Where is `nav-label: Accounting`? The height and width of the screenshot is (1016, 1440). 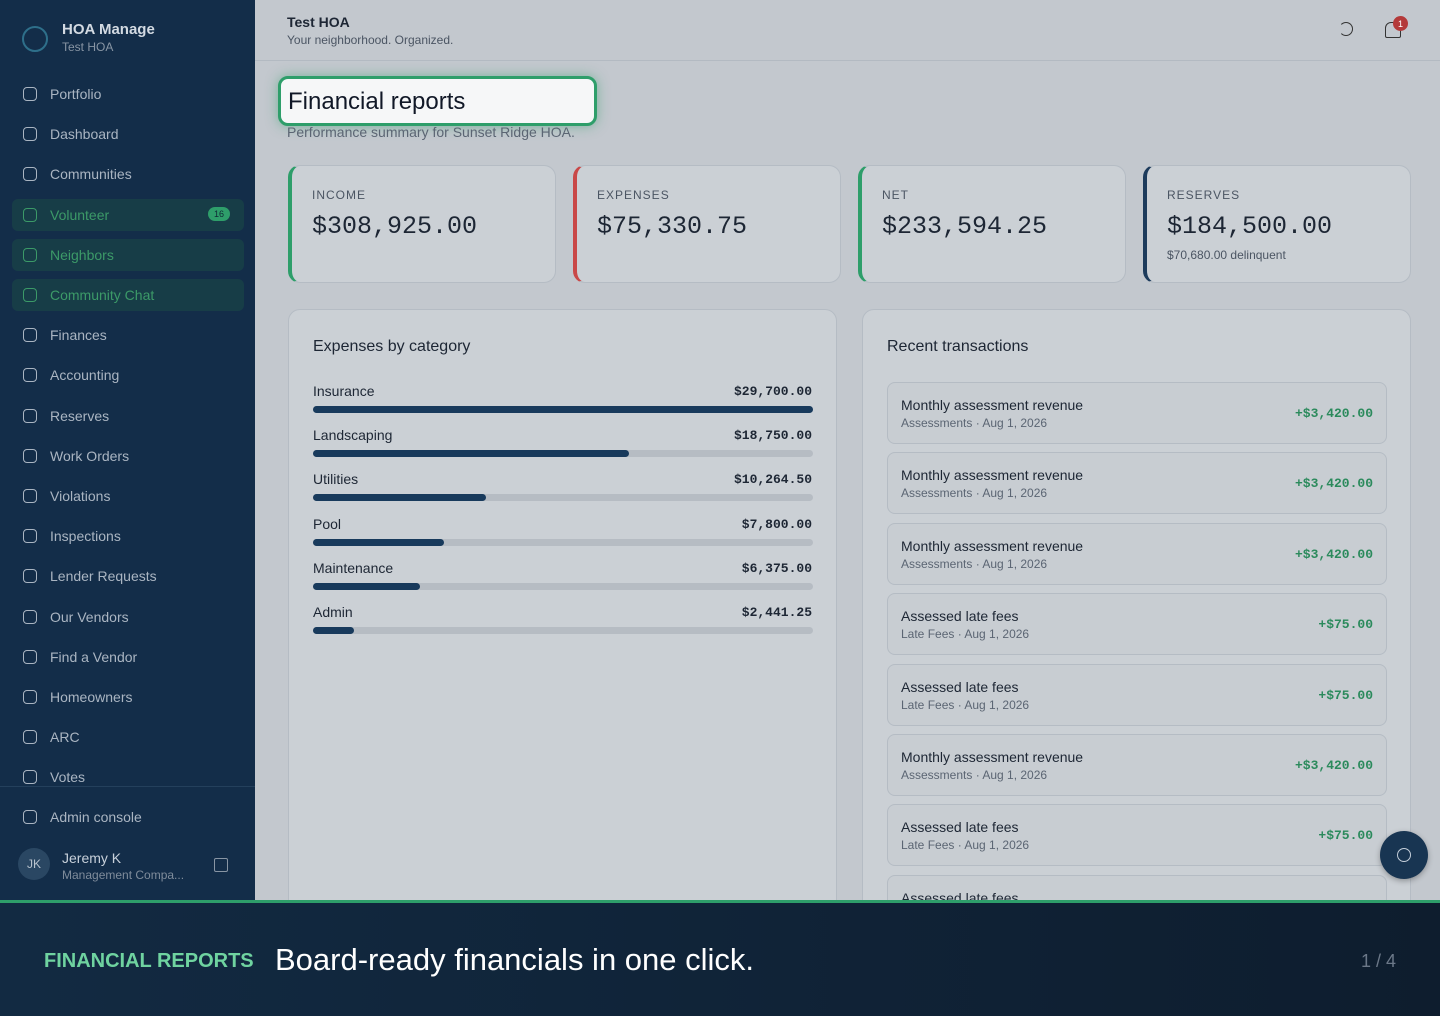 nav-label: Accounting is located at coordinates (85, 375).